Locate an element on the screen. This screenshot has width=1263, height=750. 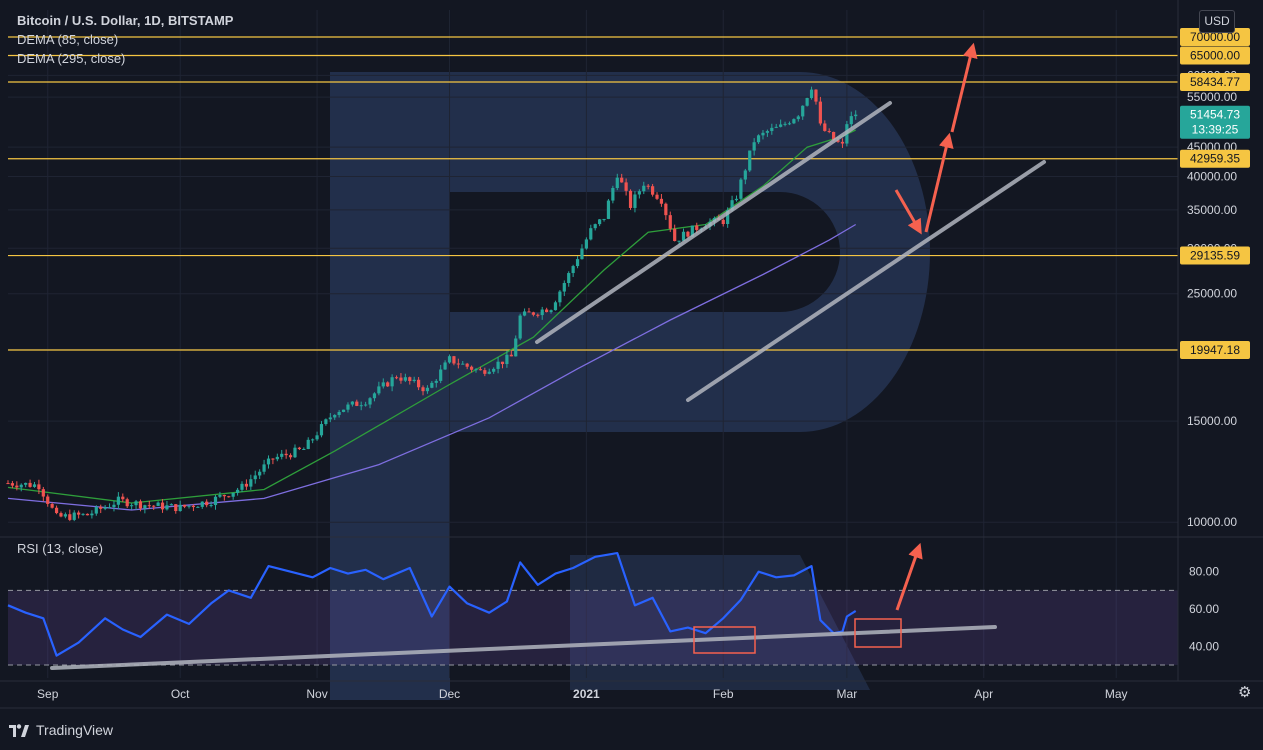
price-level-badge: 42959.35 is located at coordinates (1215, 158).